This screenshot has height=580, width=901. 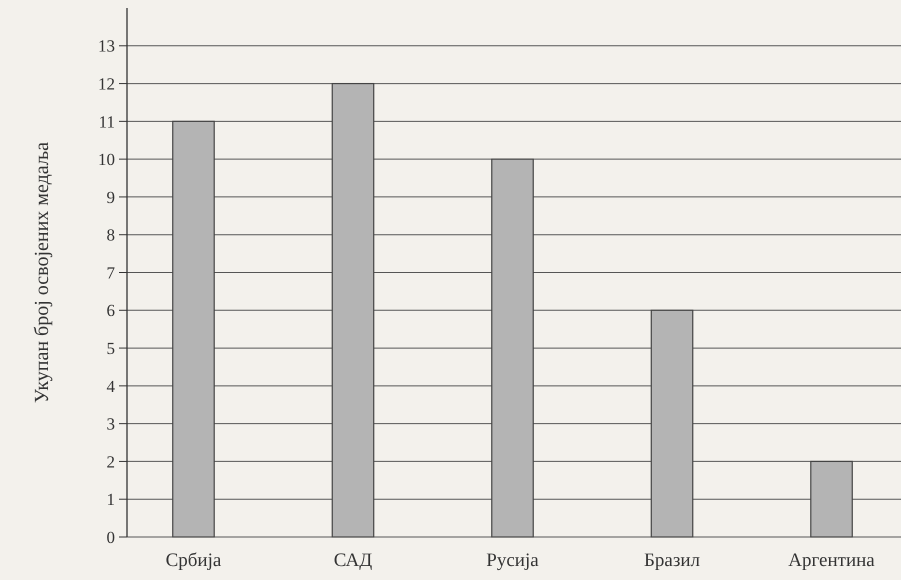 I want to click on y-tick-label: 1, so click(x=110, y=500).